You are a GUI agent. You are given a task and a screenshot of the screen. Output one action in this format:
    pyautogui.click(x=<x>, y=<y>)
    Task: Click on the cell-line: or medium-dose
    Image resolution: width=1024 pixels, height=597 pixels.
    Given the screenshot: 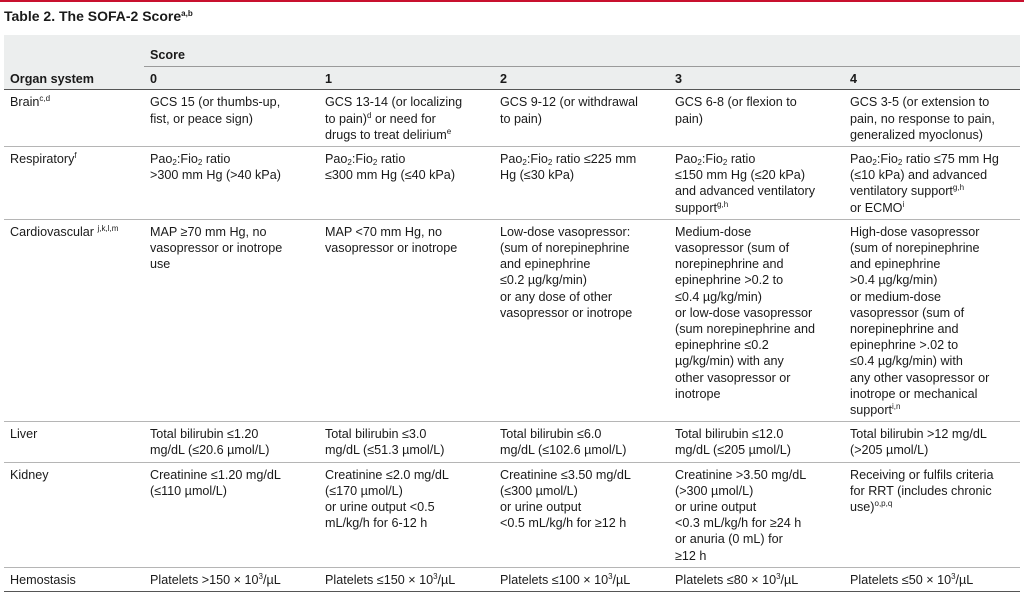 What is the action you would take?
    pyautogui.click(x=932, y=297)
    